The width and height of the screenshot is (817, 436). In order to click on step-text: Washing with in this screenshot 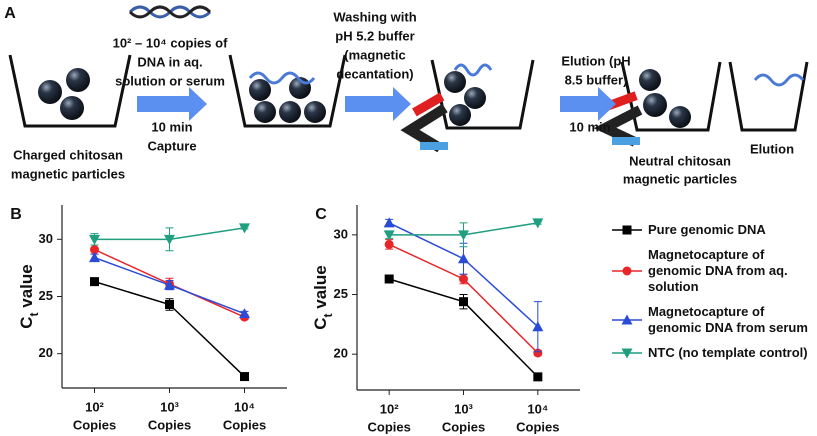, I will do `click(374, 16)`.